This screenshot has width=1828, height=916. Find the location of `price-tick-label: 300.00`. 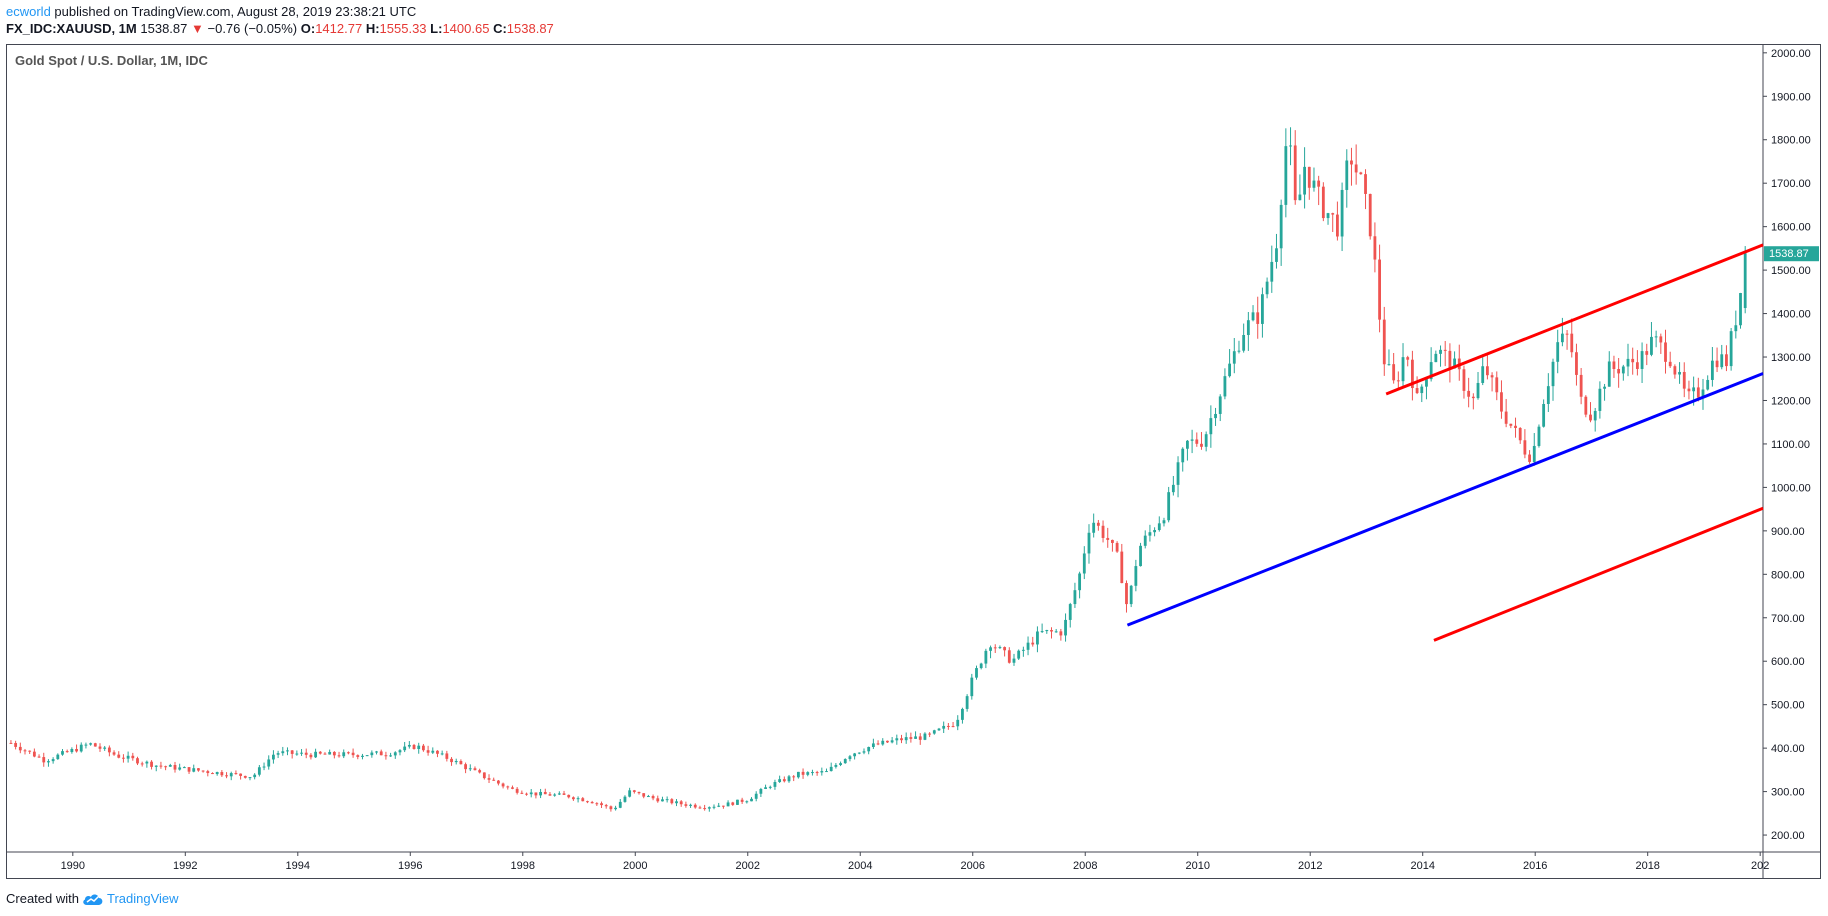

price-tick-label: 300.00 is located at coordinates (1788, 793).